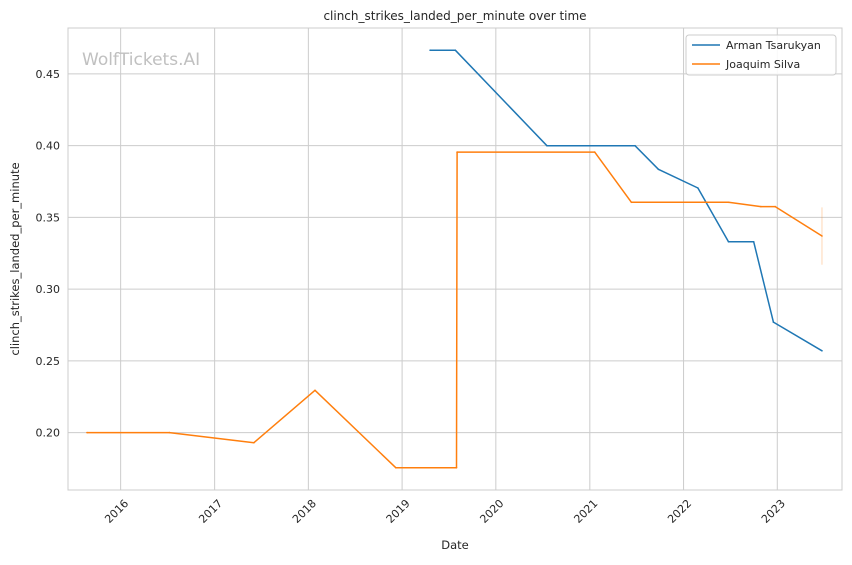 The height and width of the screenshot is (565, 852). Describe the element at coordinates (304, 511) in the screenshot. I see `x-tick-label: 2018` at that location.